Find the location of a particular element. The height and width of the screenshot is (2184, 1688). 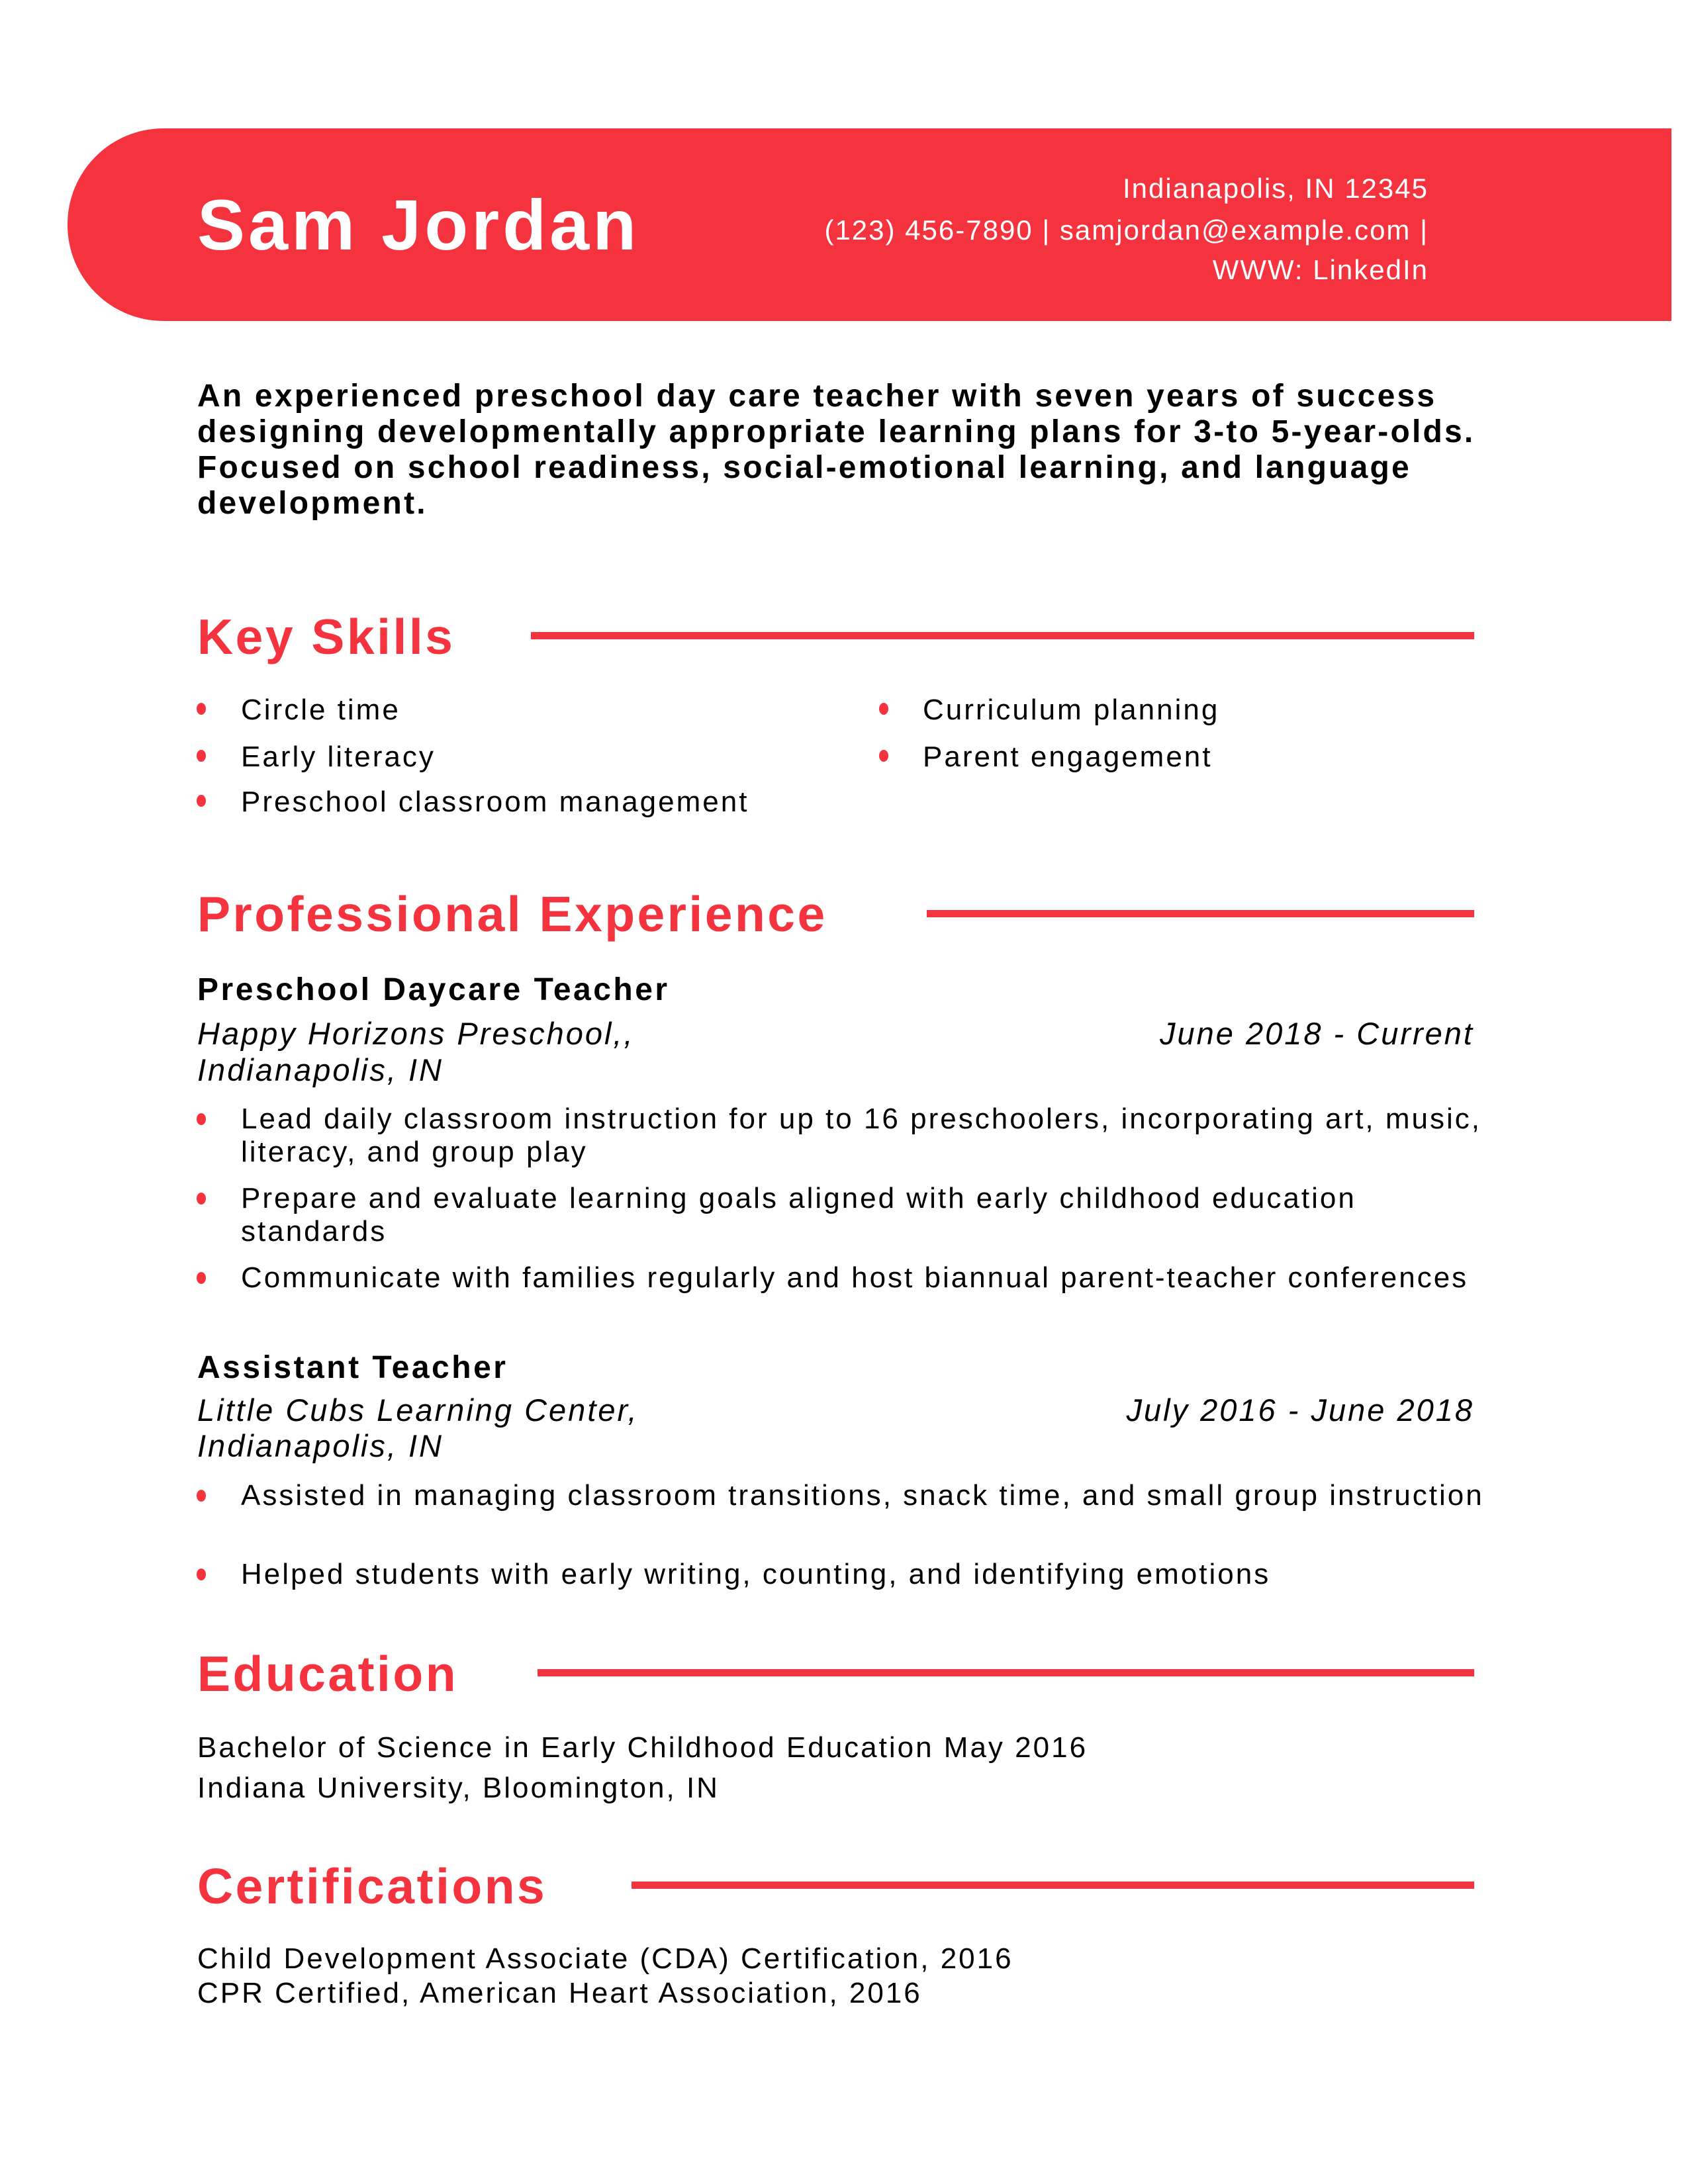

job-company: Happy Horizons Preschool,, is located at coordinates (416, 1033).